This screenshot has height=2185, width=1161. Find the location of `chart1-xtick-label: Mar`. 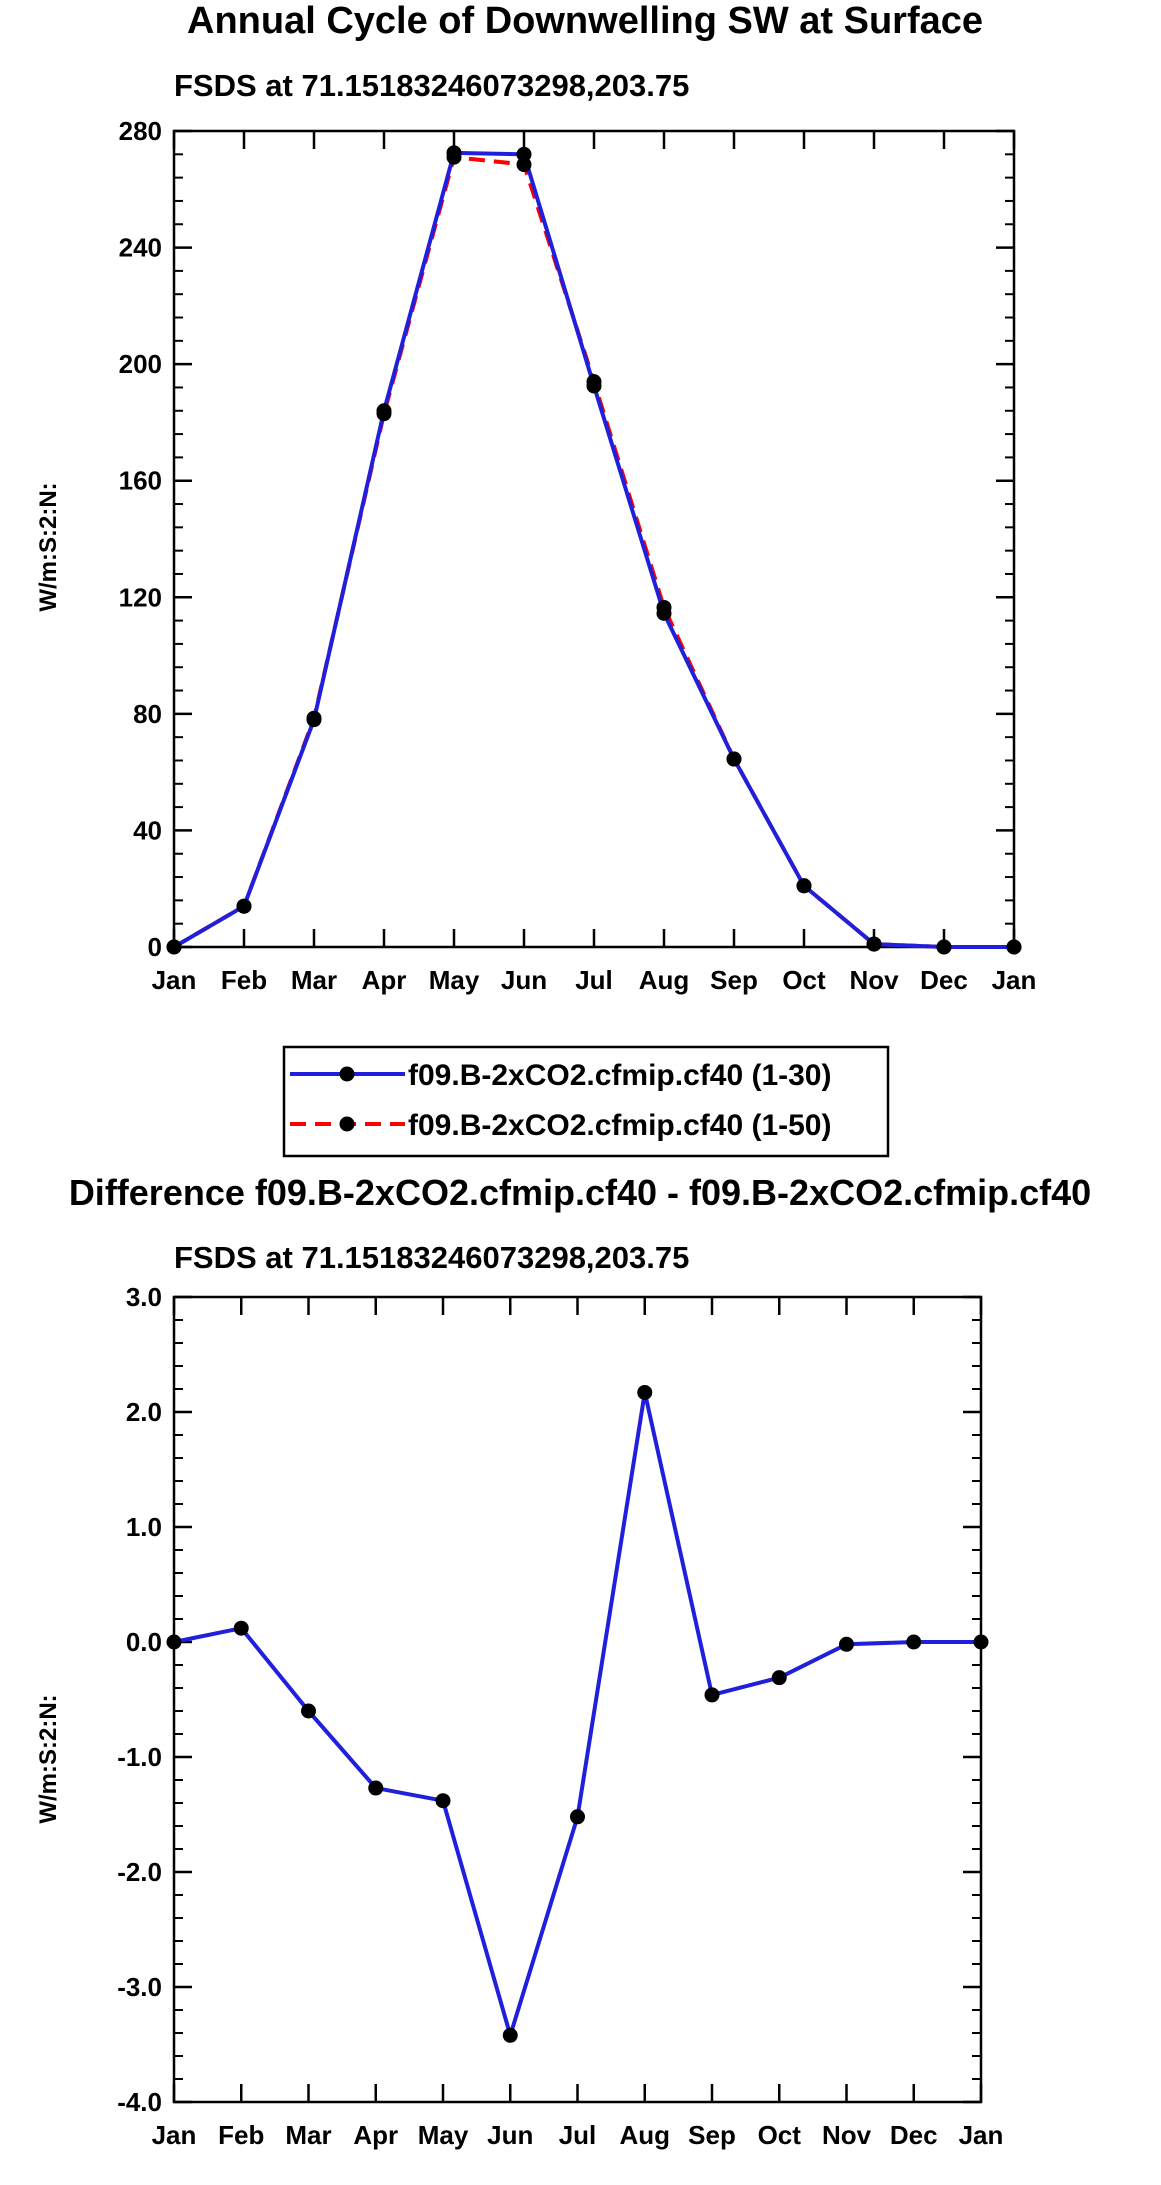

chart1-xtick-label: Mar is located at coordinates (314, 980).